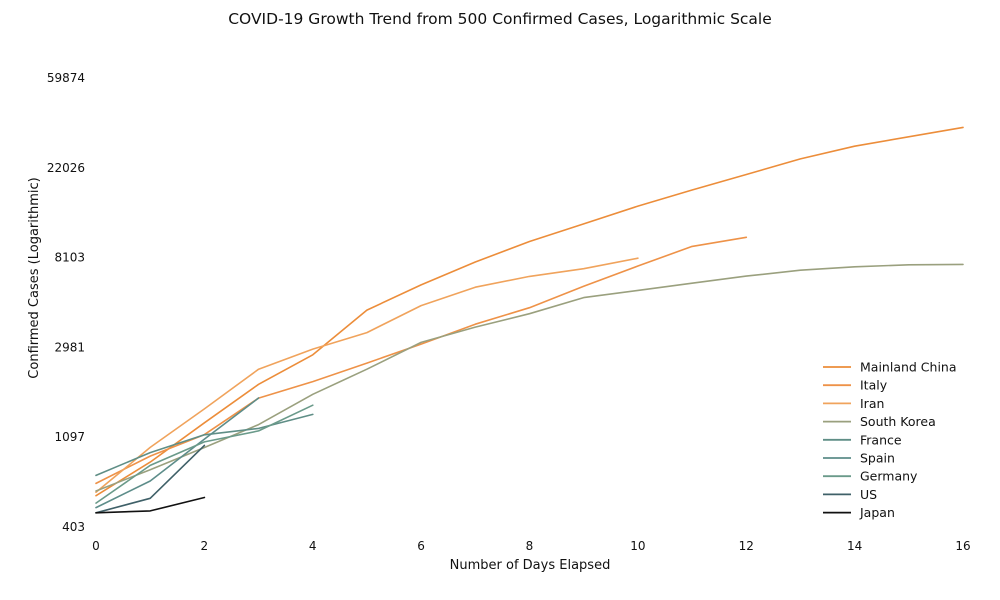  Describe the element at coordinates (877, 458) in the screenshot. I see `legend-label: Spain` at that location.